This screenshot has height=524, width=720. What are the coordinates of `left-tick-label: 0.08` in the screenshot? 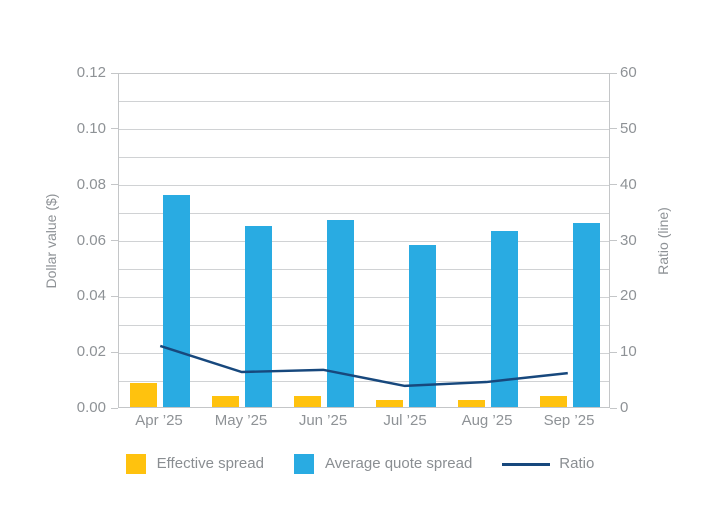 It's located at (91, 184).